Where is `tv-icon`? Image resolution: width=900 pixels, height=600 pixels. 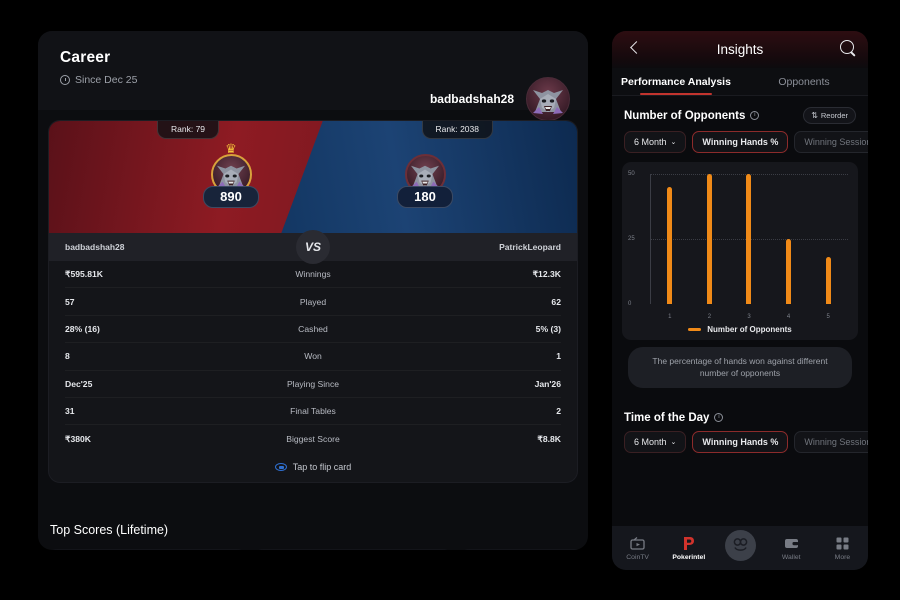 tv-icon is located at coordinates (637, 543).